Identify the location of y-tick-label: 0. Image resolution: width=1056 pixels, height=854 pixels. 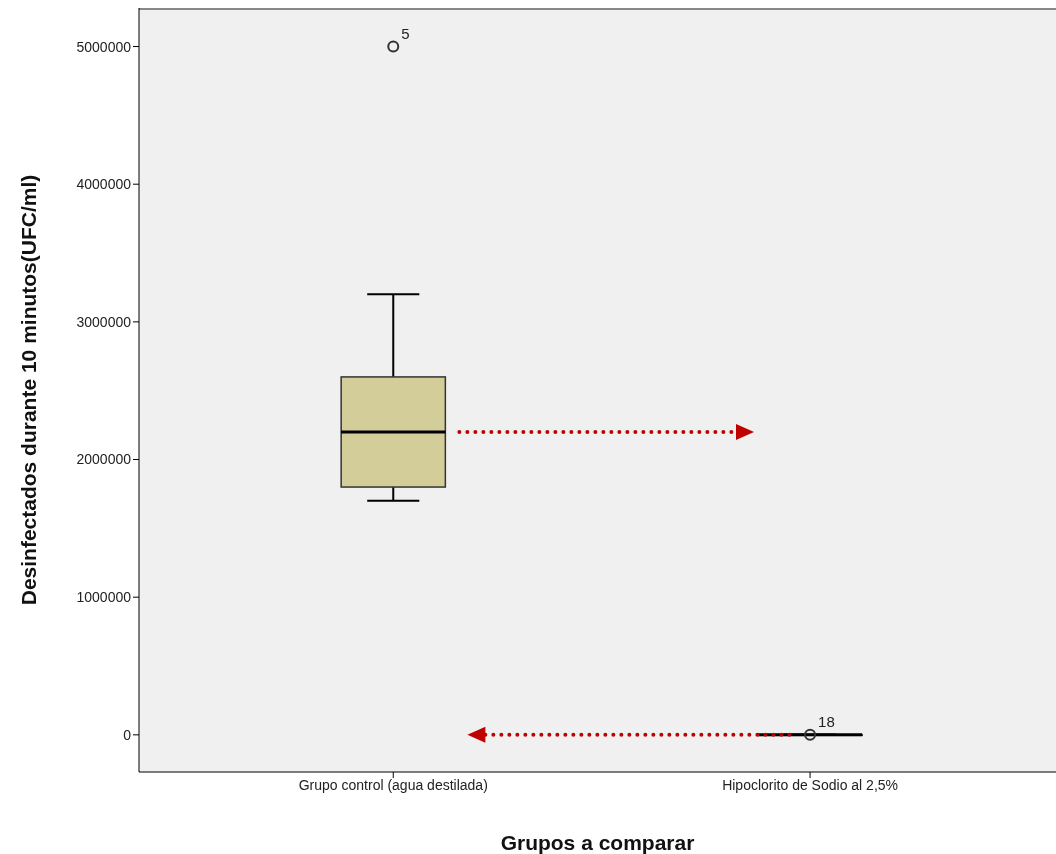
(127, 734).